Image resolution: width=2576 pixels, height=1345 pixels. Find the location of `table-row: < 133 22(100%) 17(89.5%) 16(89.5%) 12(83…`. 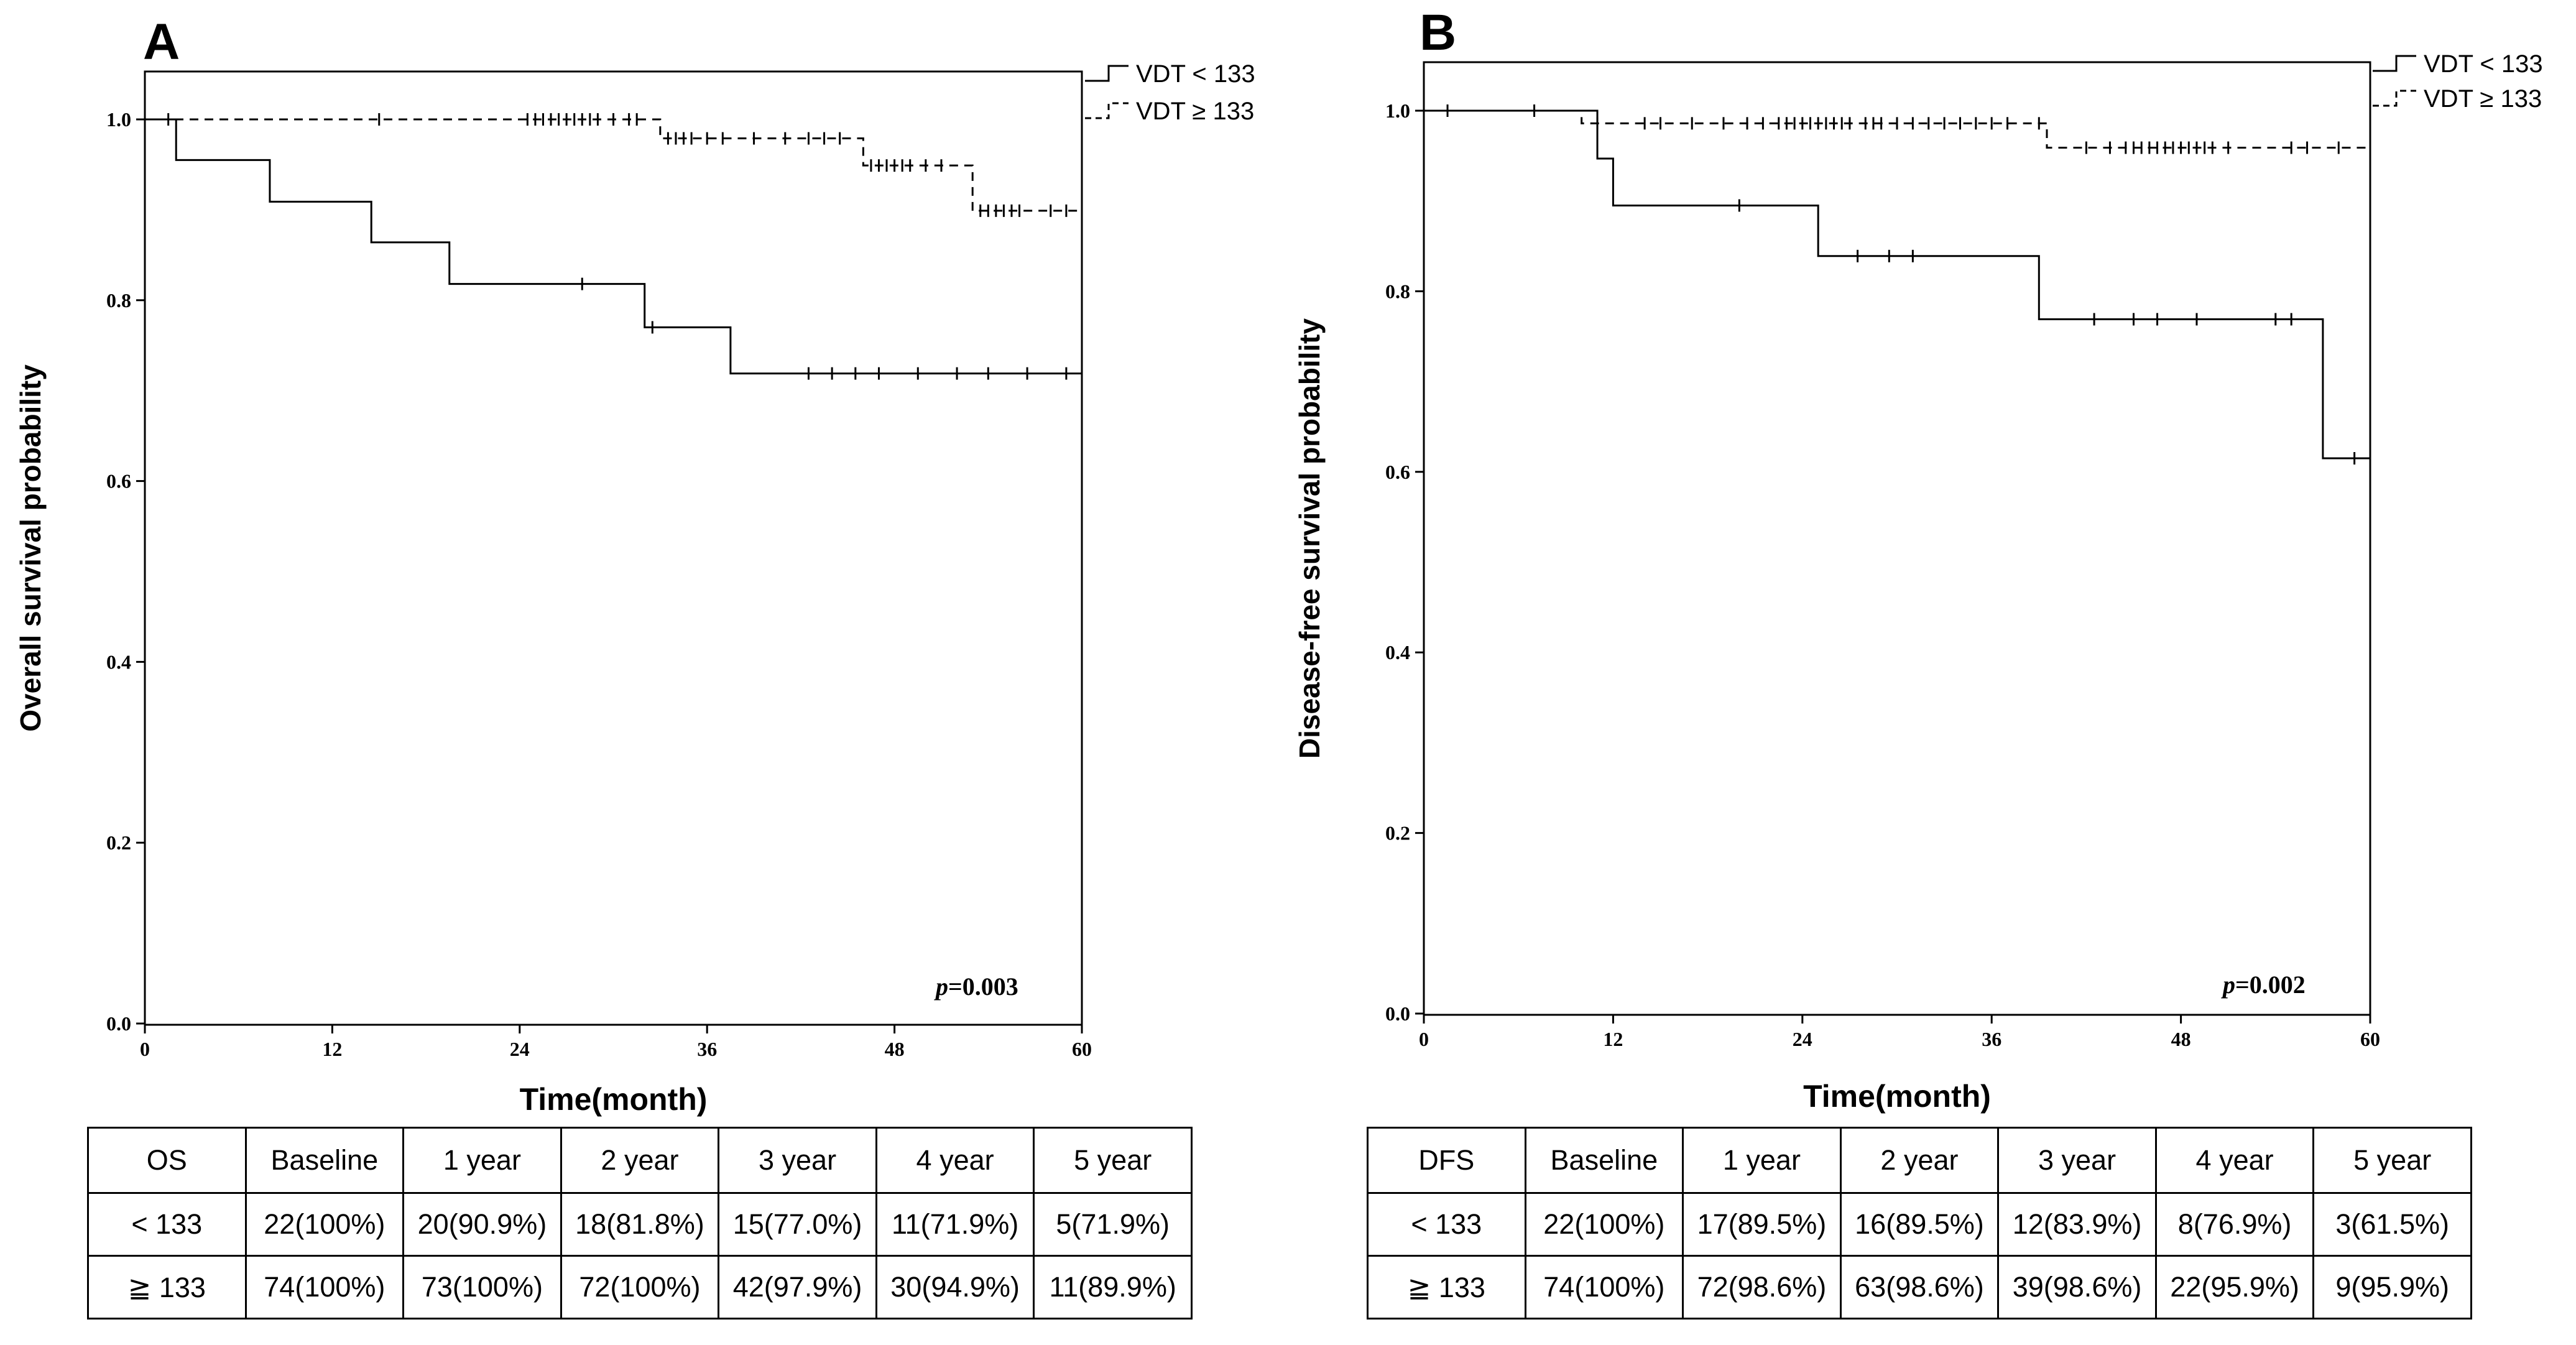

table-row: < 133 22(100%) 17(89.5%) 16(89.5%) 12(83… is located at coordinates (1919, 1224).